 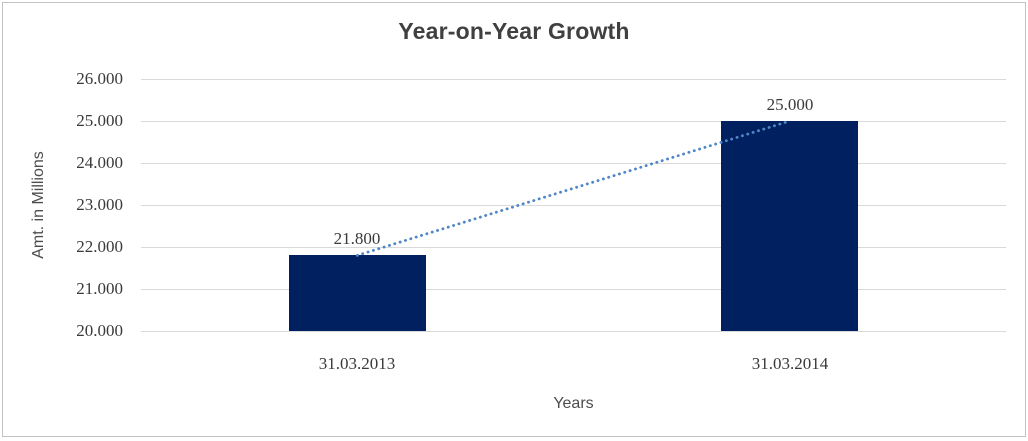 I want to click on chart-title: Year-on-Year Growth, so click(x=514, y=31).